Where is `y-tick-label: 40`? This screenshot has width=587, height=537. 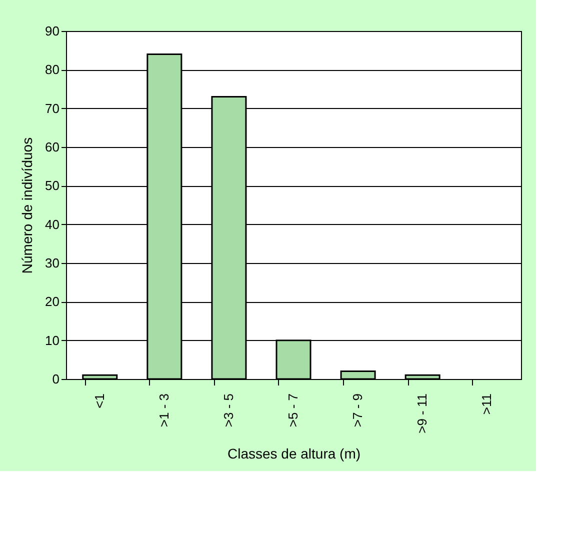 y-tick-label: 40 is located at coordinates (52, 224).